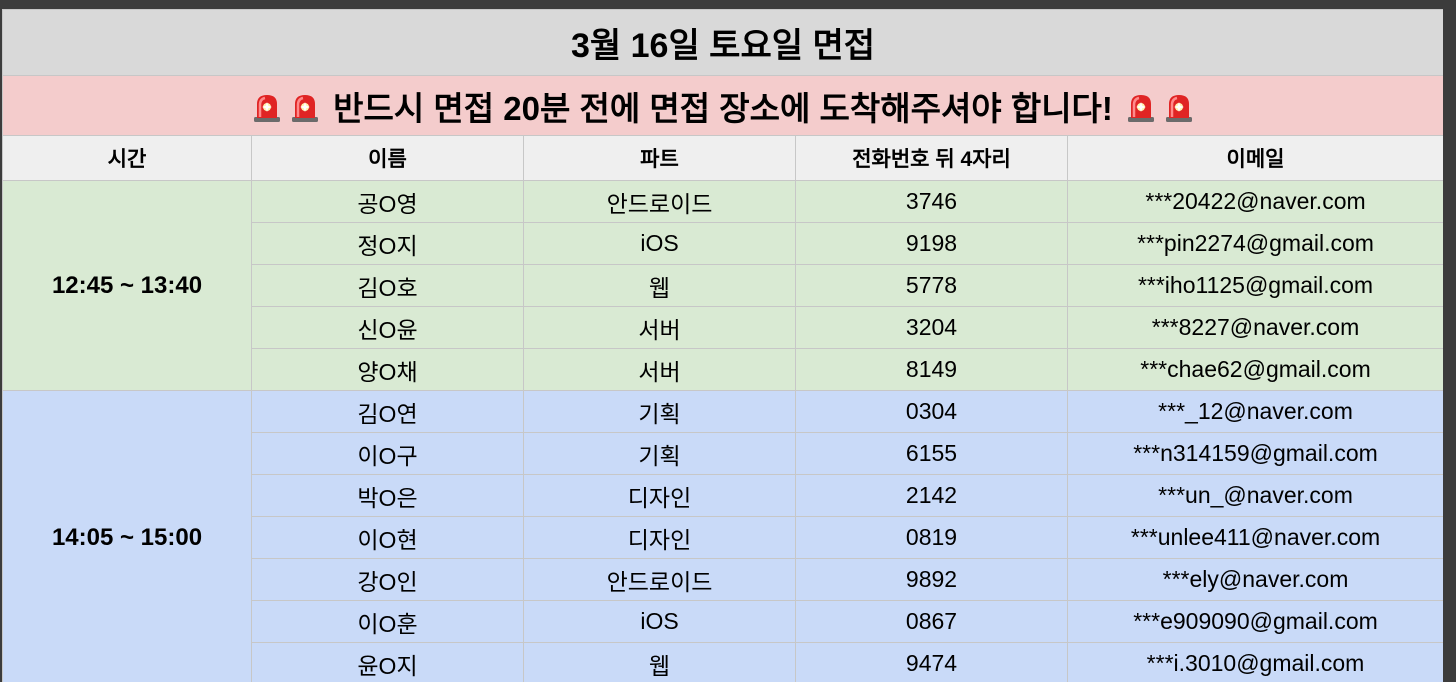 The image size is (1456, 682). Describe the element at coordinates (1254, 495) in the screenshot. I see `email-cell: ***un_@naver.com` at that location.